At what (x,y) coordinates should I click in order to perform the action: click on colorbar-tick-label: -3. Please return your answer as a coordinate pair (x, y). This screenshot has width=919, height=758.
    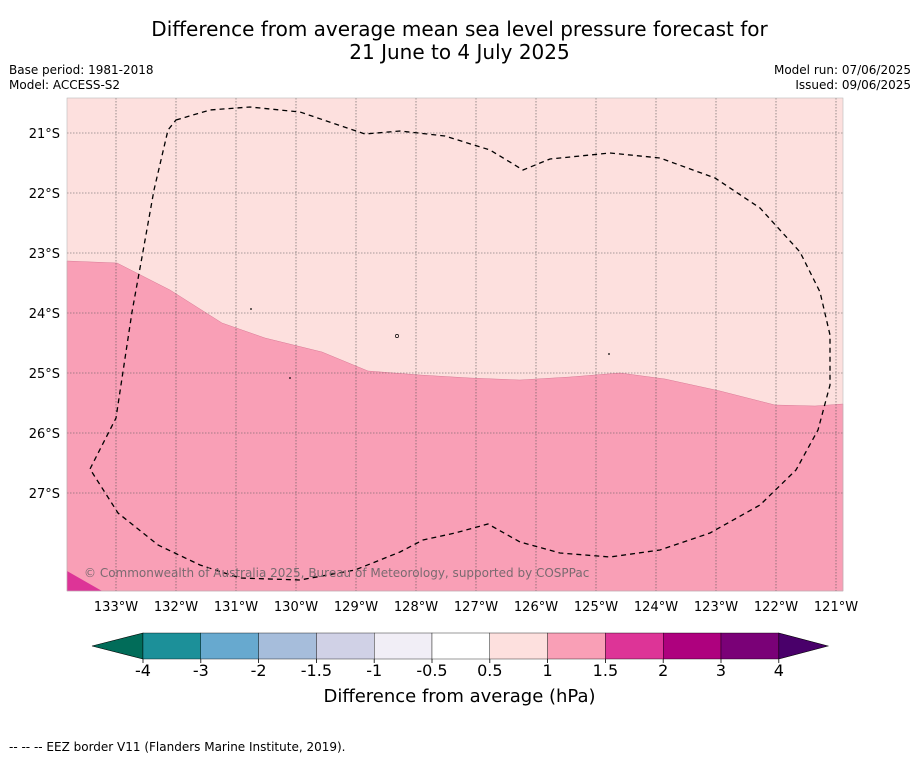
    Looking at the image, I should click on (201, 670).